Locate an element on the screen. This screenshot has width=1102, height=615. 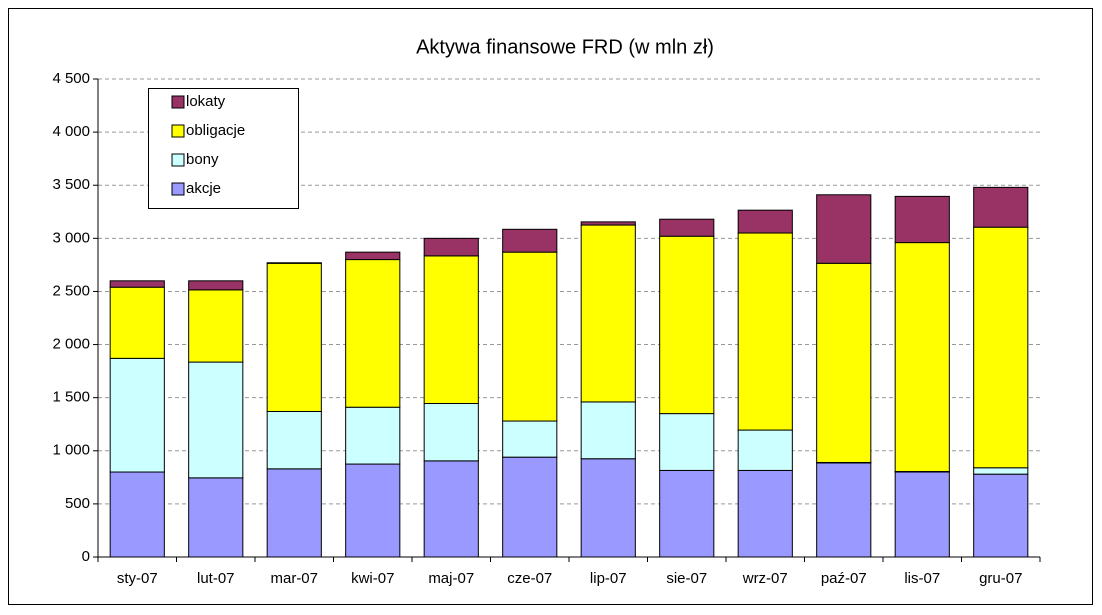
x-tick-label: lip-07 is located at coordinates (608, 578).